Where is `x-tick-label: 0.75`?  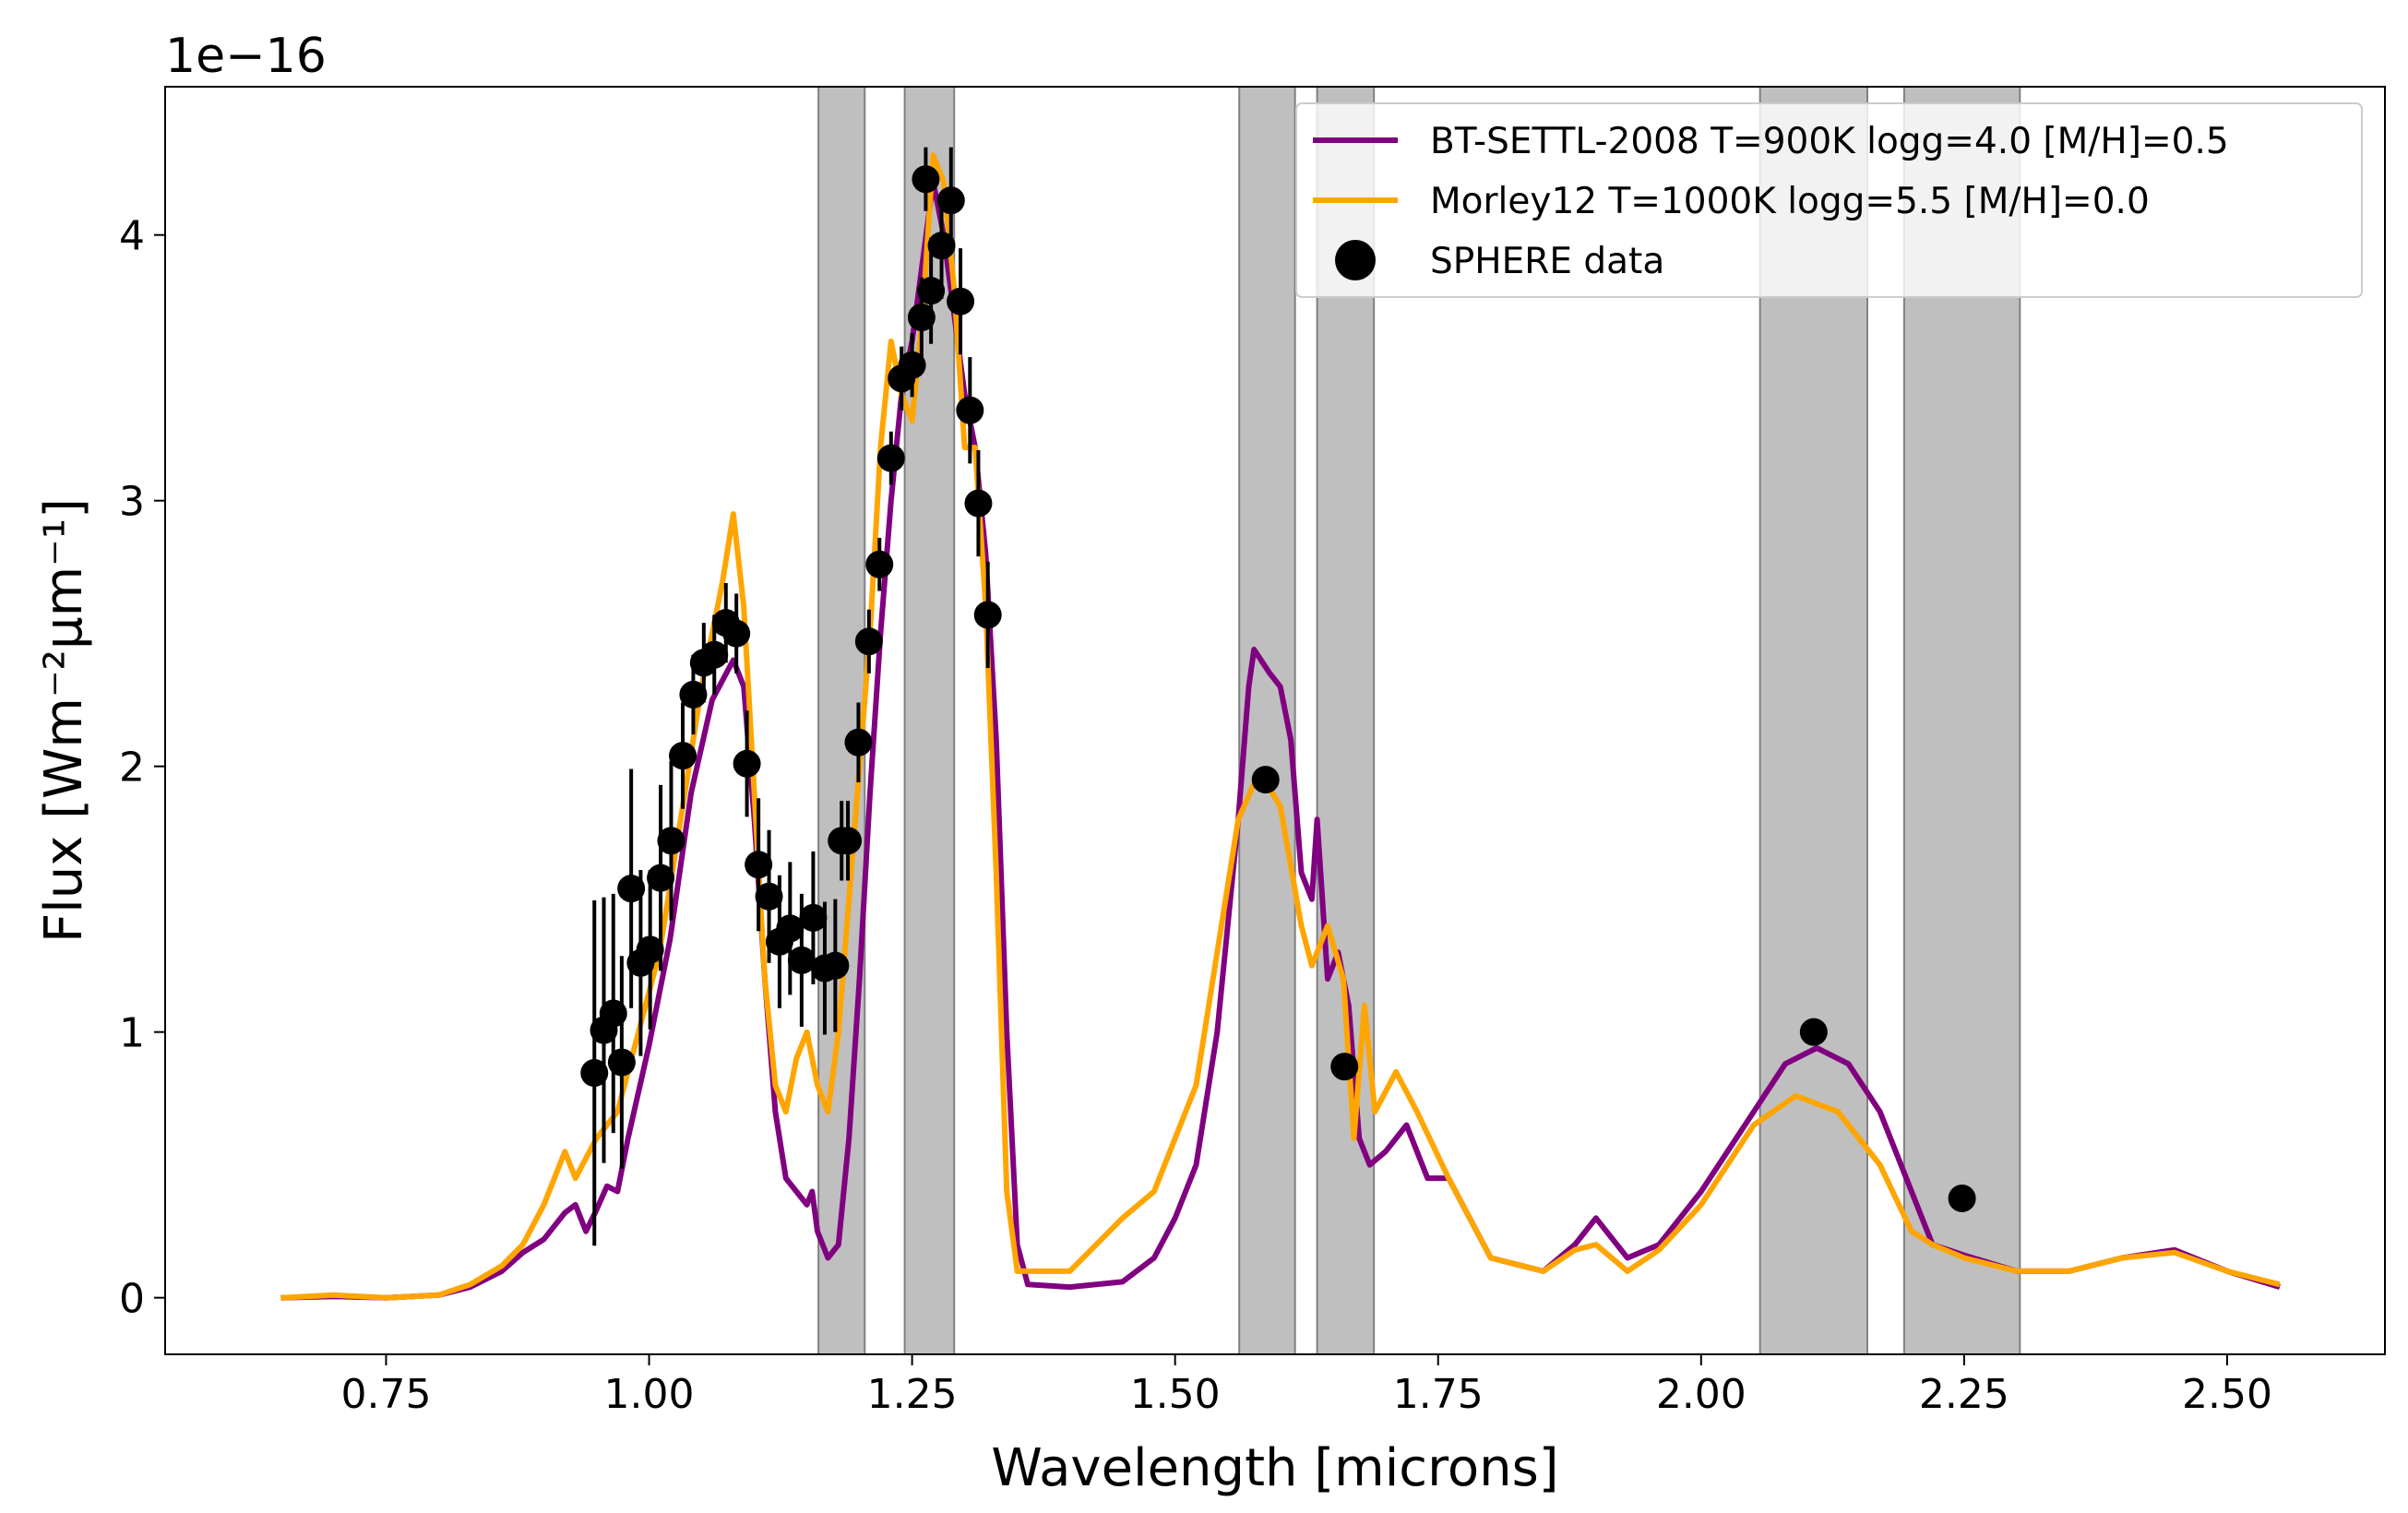
x-tick-label: 0.75 is located at coordinates (385, 1394).